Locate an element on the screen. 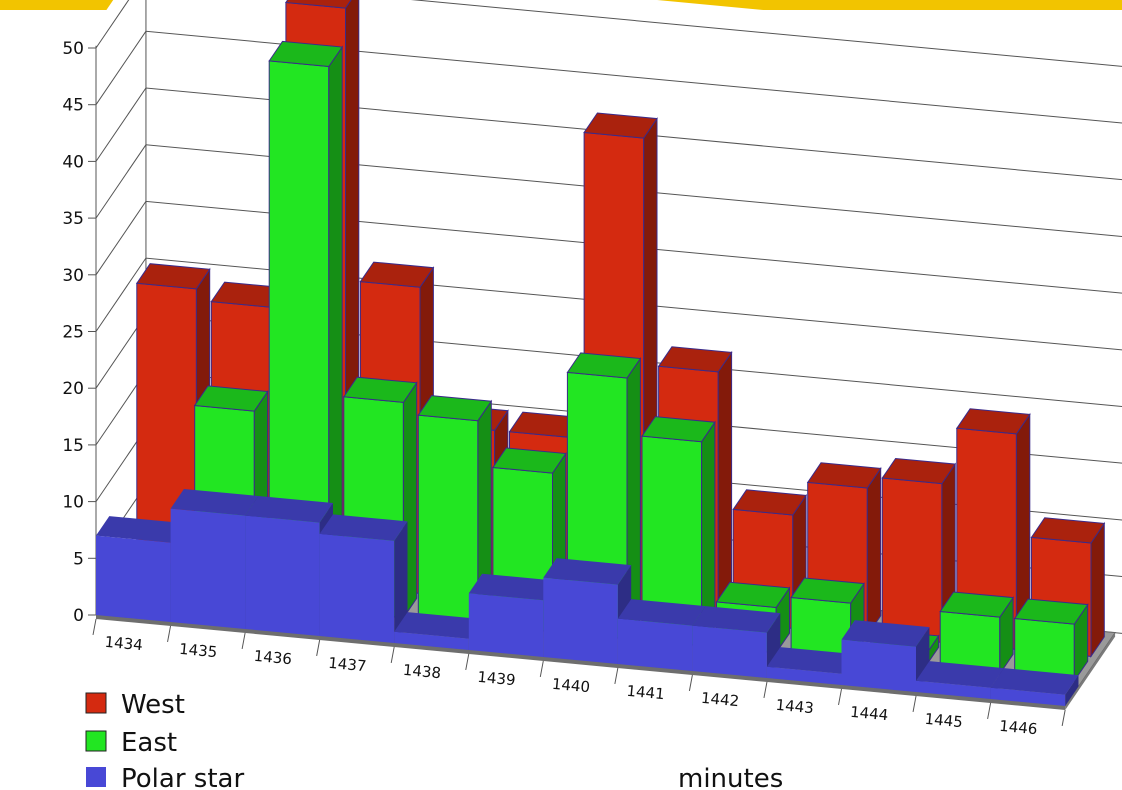 The image size is (1122, 790). x-tick-label-1446: 1446 is located at coordinates (1018, 728).